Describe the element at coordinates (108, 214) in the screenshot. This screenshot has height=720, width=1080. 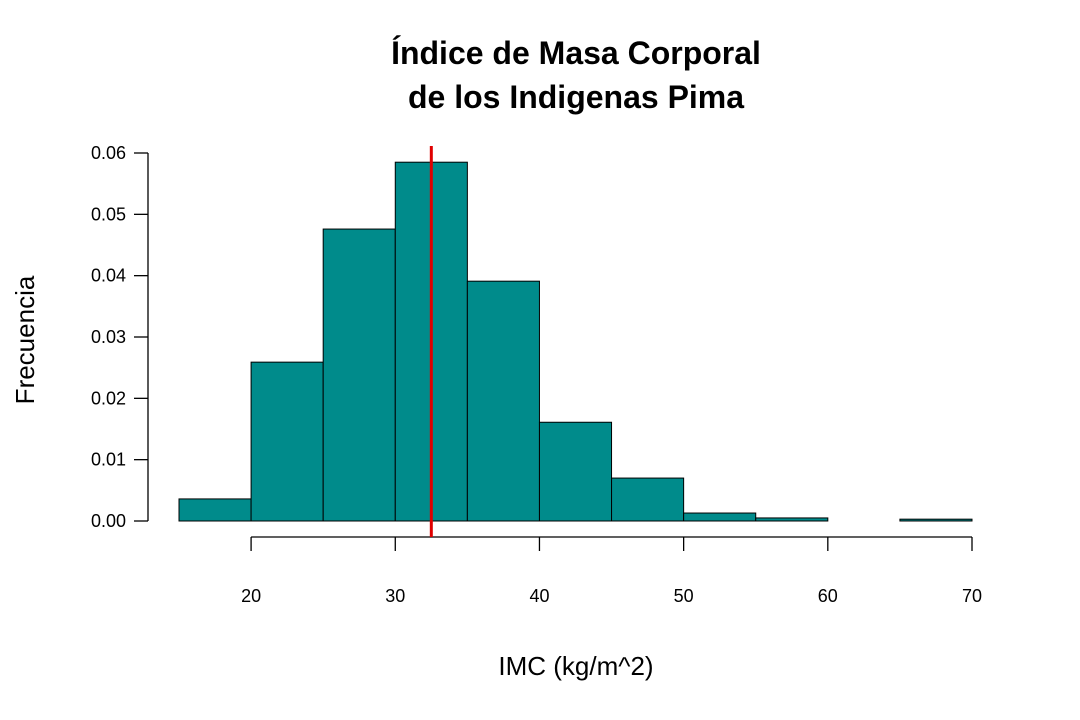
I see `y-tick-label: 0.05` at that location.